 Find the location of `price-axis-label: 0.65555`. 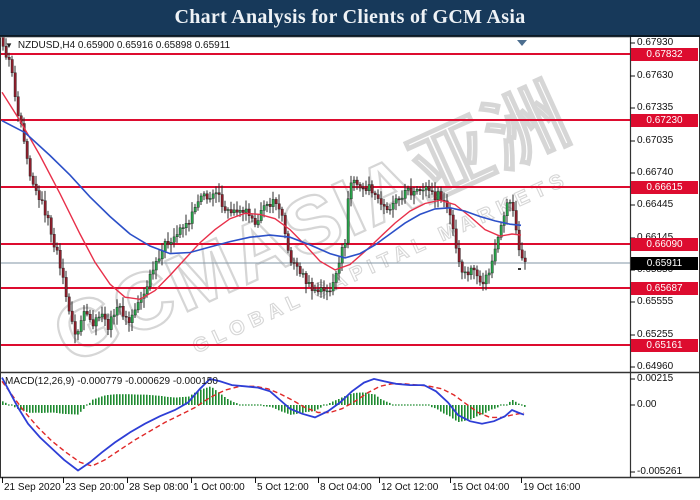

price-axis-label: 0.65555 is located at coordinates (655, 301).